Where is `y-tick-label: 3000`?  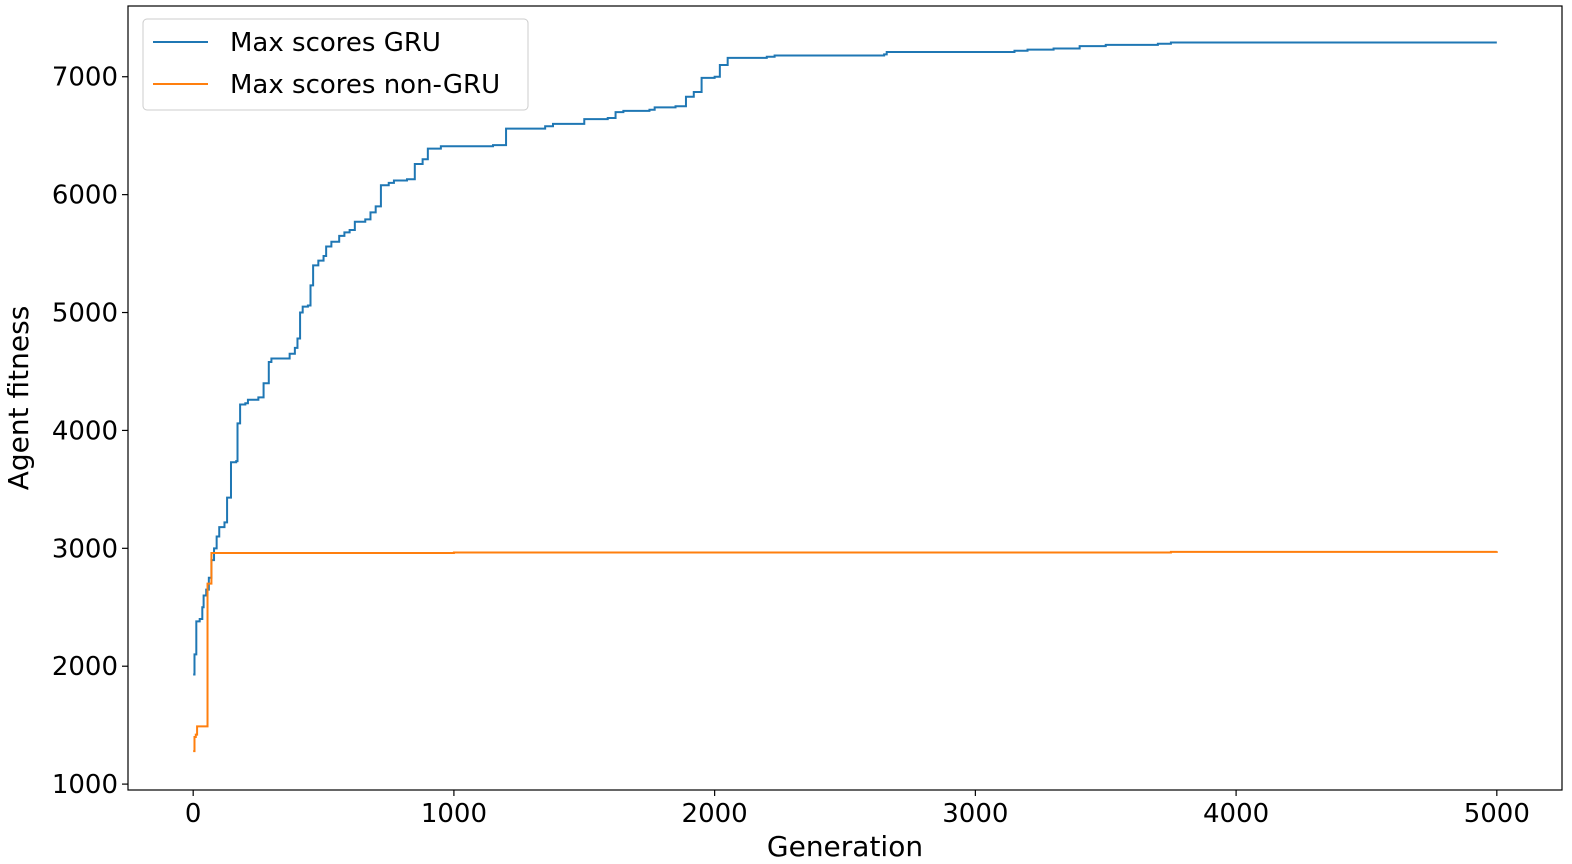 y-tick-label: 3000 is located at coordinates (85, 549).